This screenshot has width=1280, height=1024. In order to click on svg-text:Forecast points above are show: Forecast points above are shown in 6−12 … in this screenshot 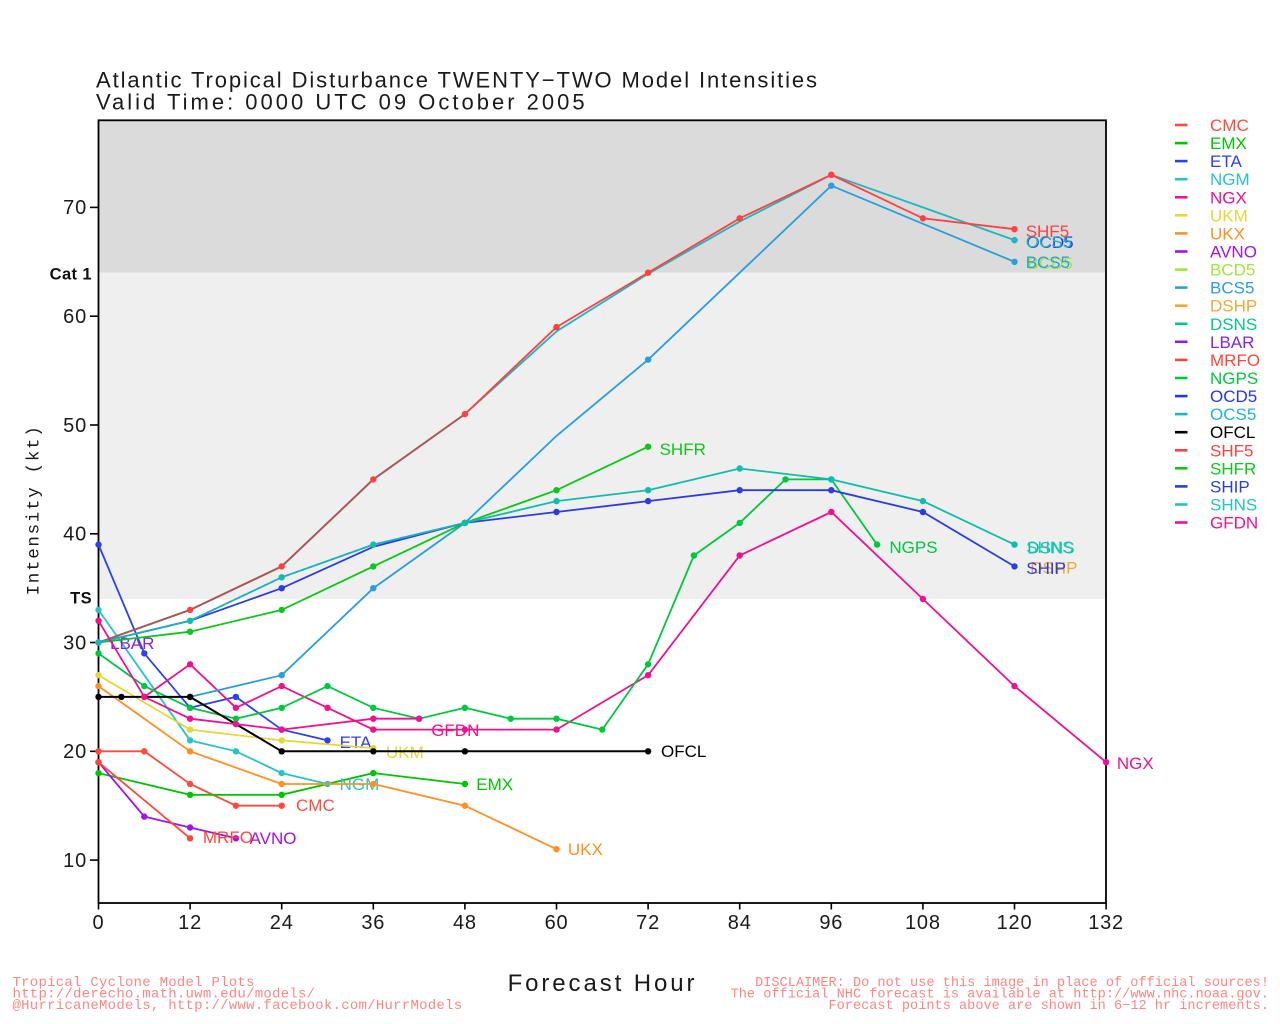, I will do `click(1048, 1006)`.